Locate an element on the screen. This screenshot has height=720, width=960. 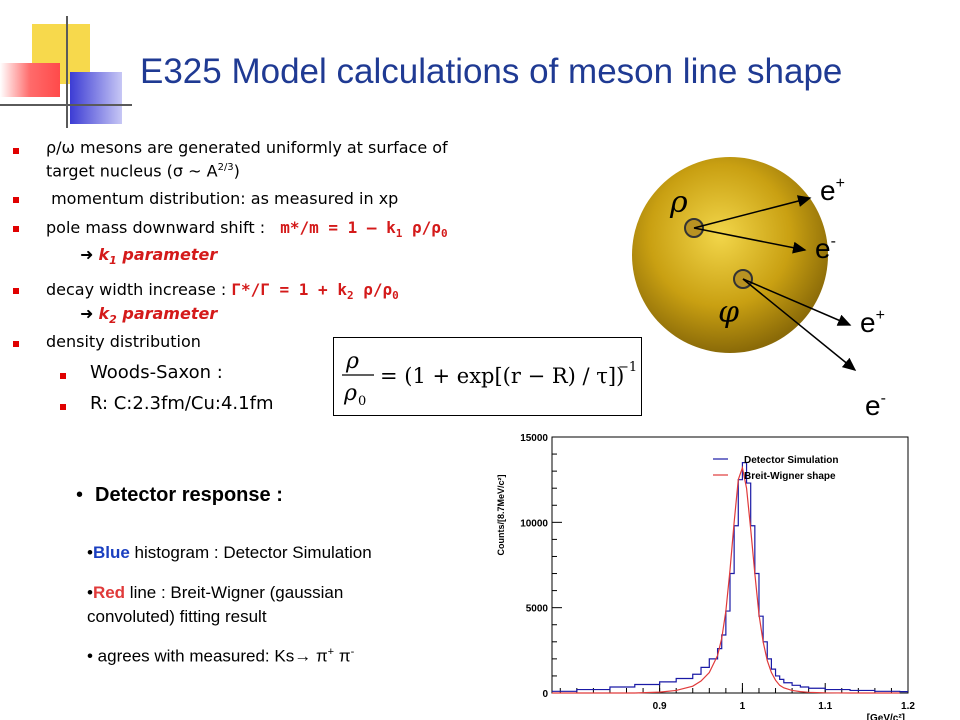
electron-label-1: e- is located at coordinates (825, 248).